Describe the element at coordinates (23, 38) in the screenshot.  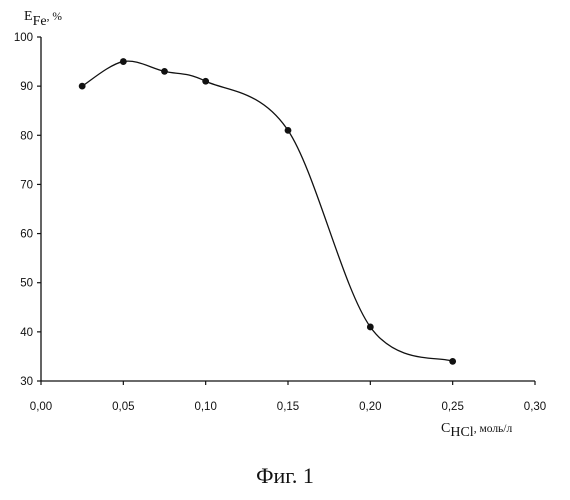
I see `y-tick-label: 100` at that location.